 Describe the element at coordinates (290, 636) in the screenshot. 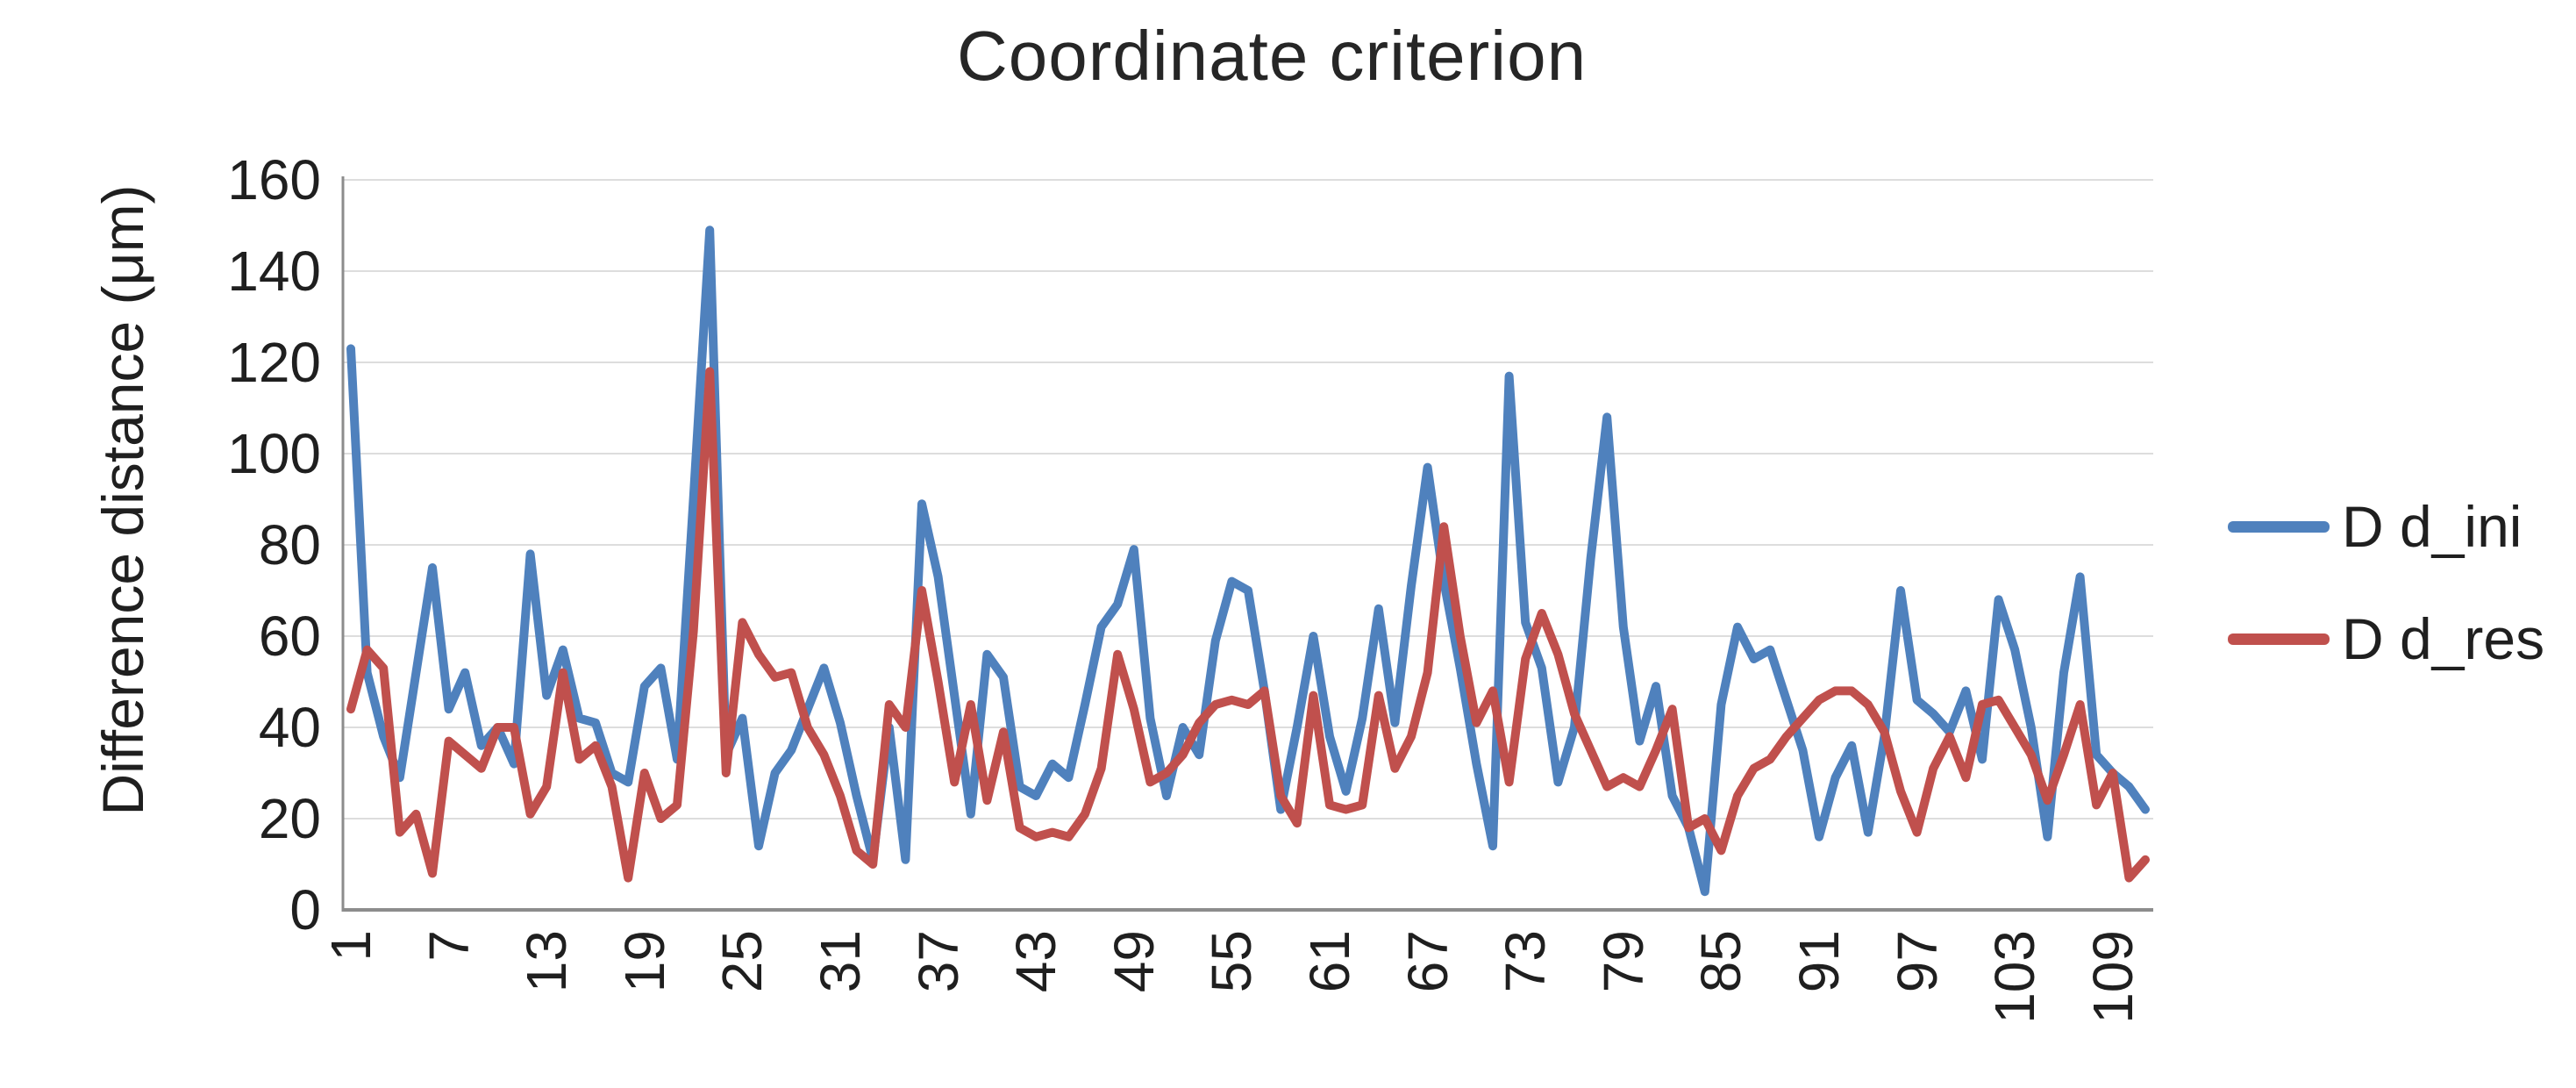

I see `y-tick-label: 60` at that location.